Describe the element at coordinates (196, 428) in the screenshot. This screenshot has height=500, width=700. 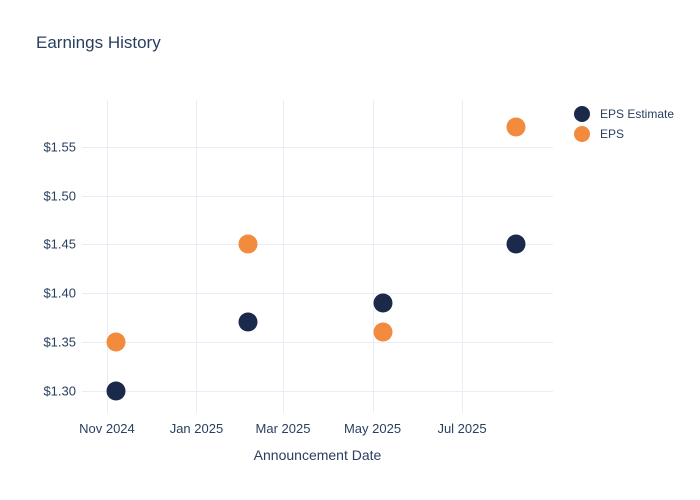
I see `x-tick-label: Jan 2025` at that location.